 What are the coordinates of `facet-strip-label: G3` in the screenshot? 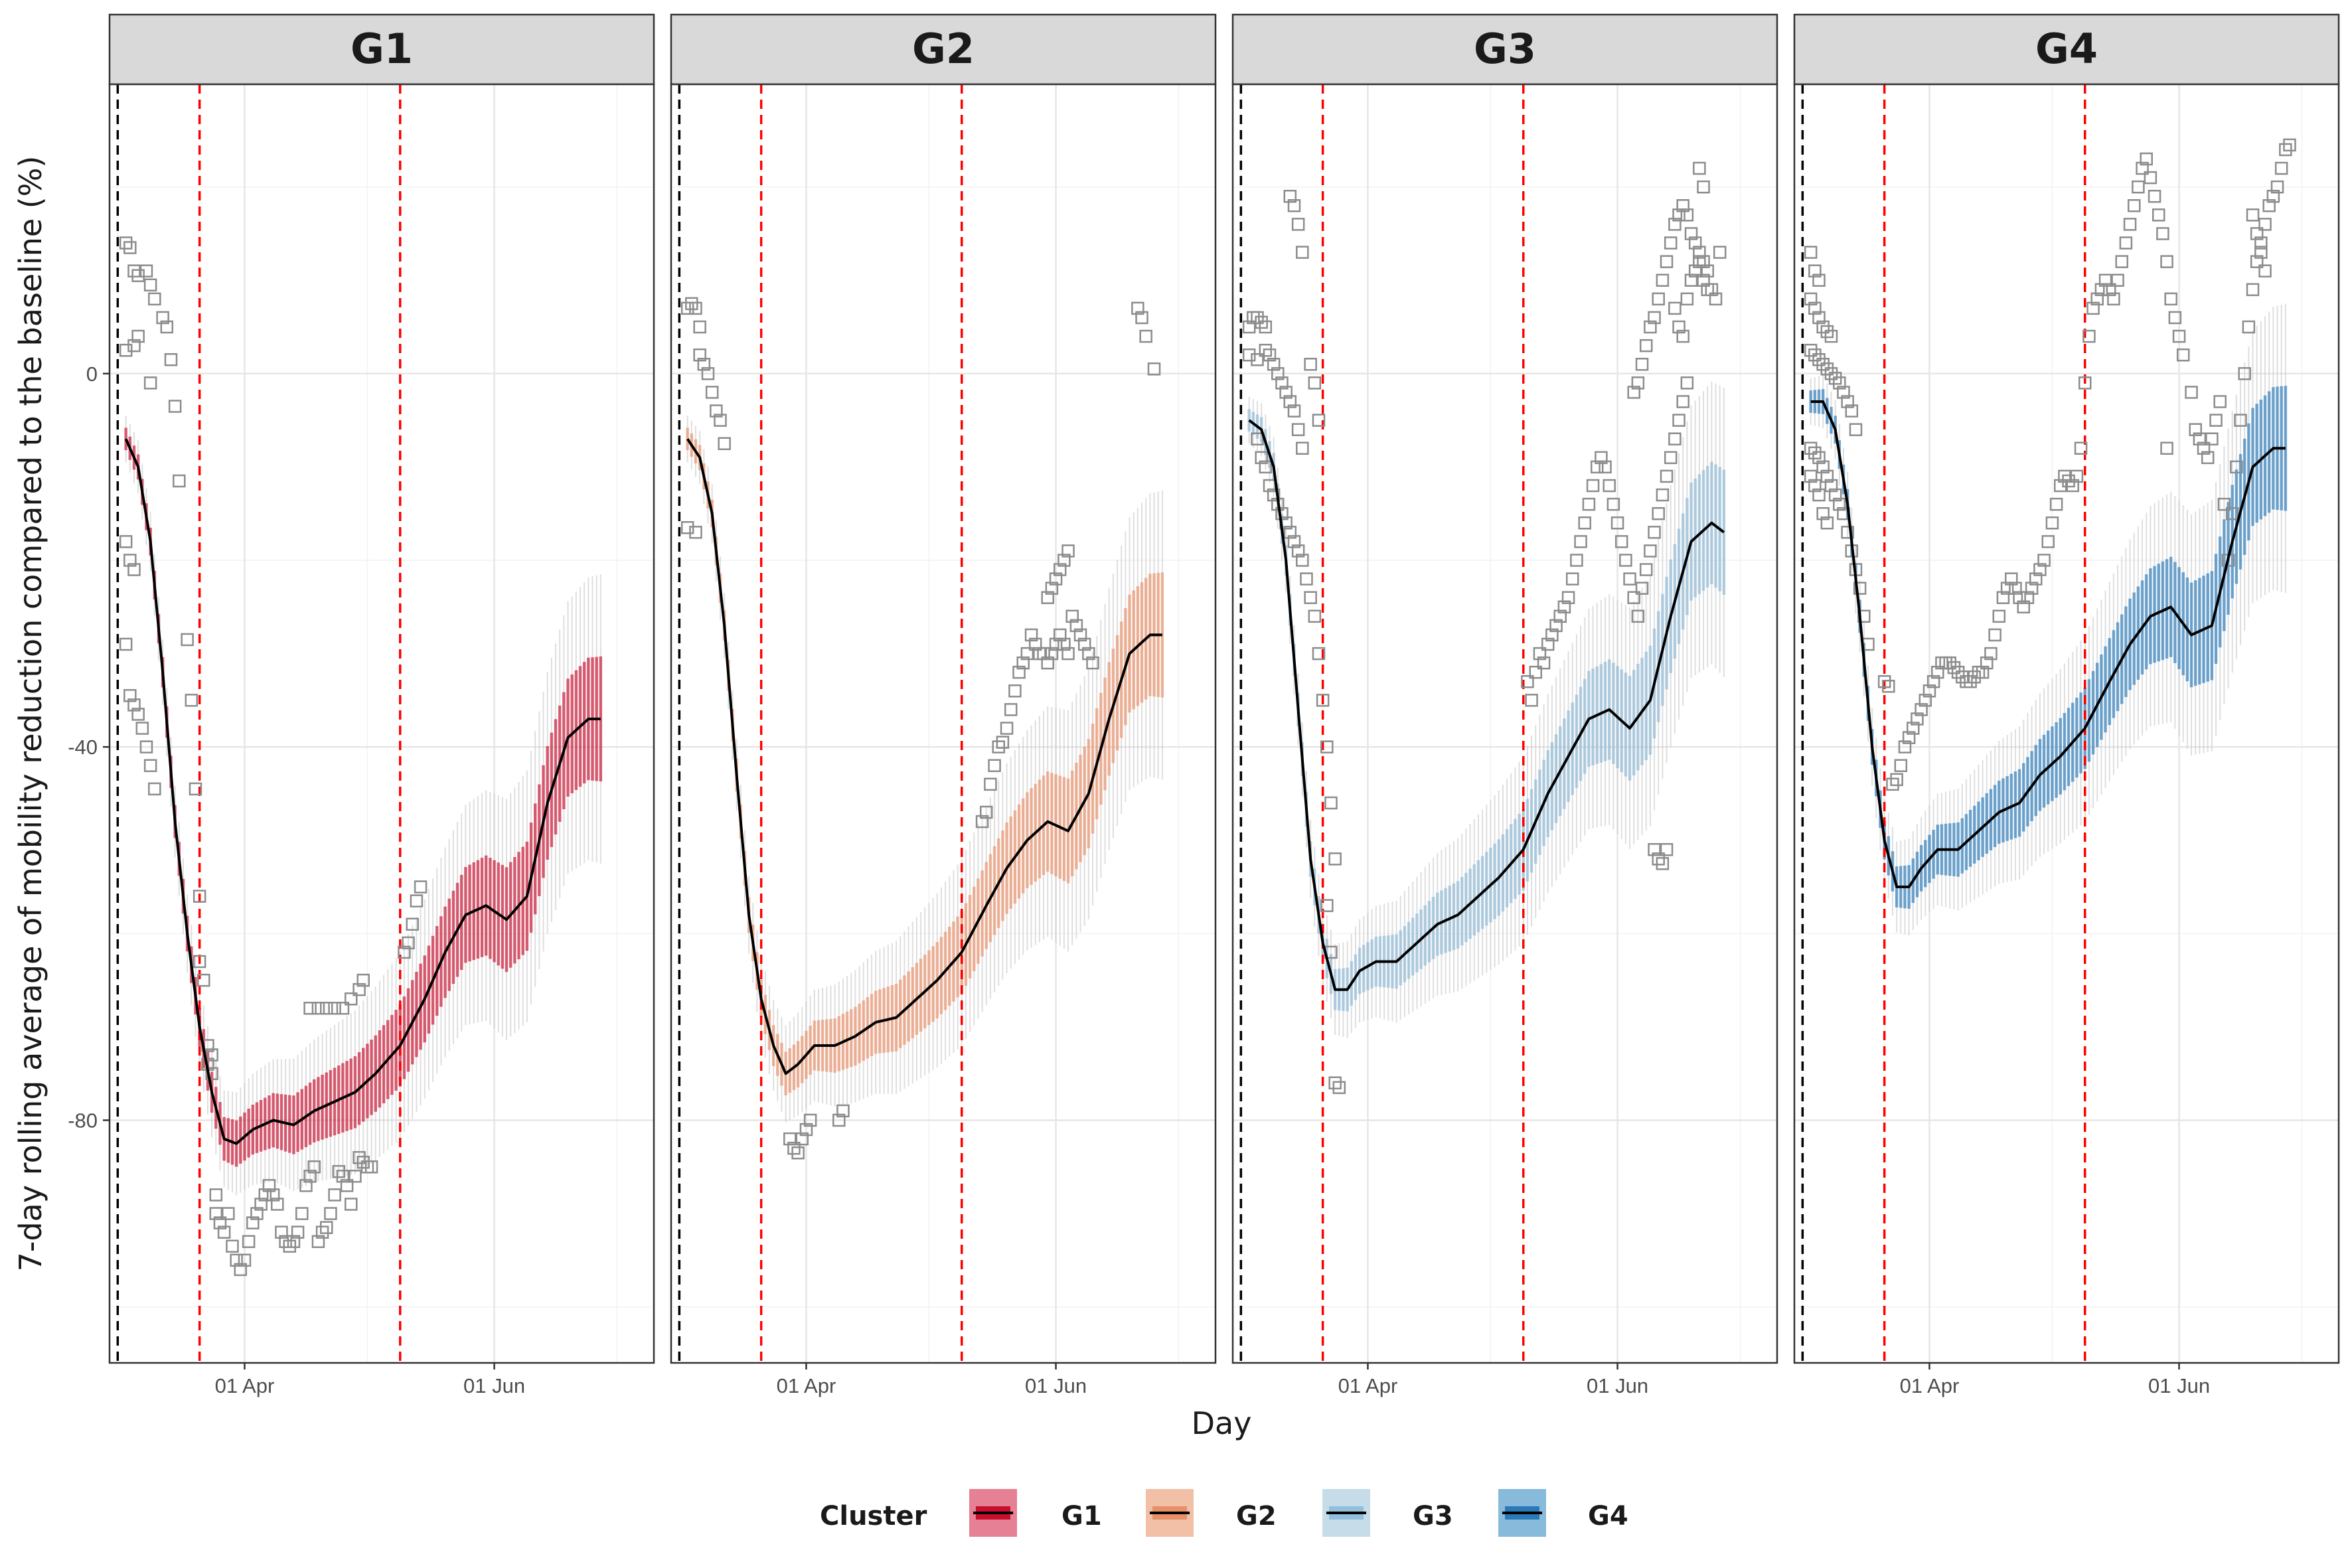 It's located at (1505, 49).